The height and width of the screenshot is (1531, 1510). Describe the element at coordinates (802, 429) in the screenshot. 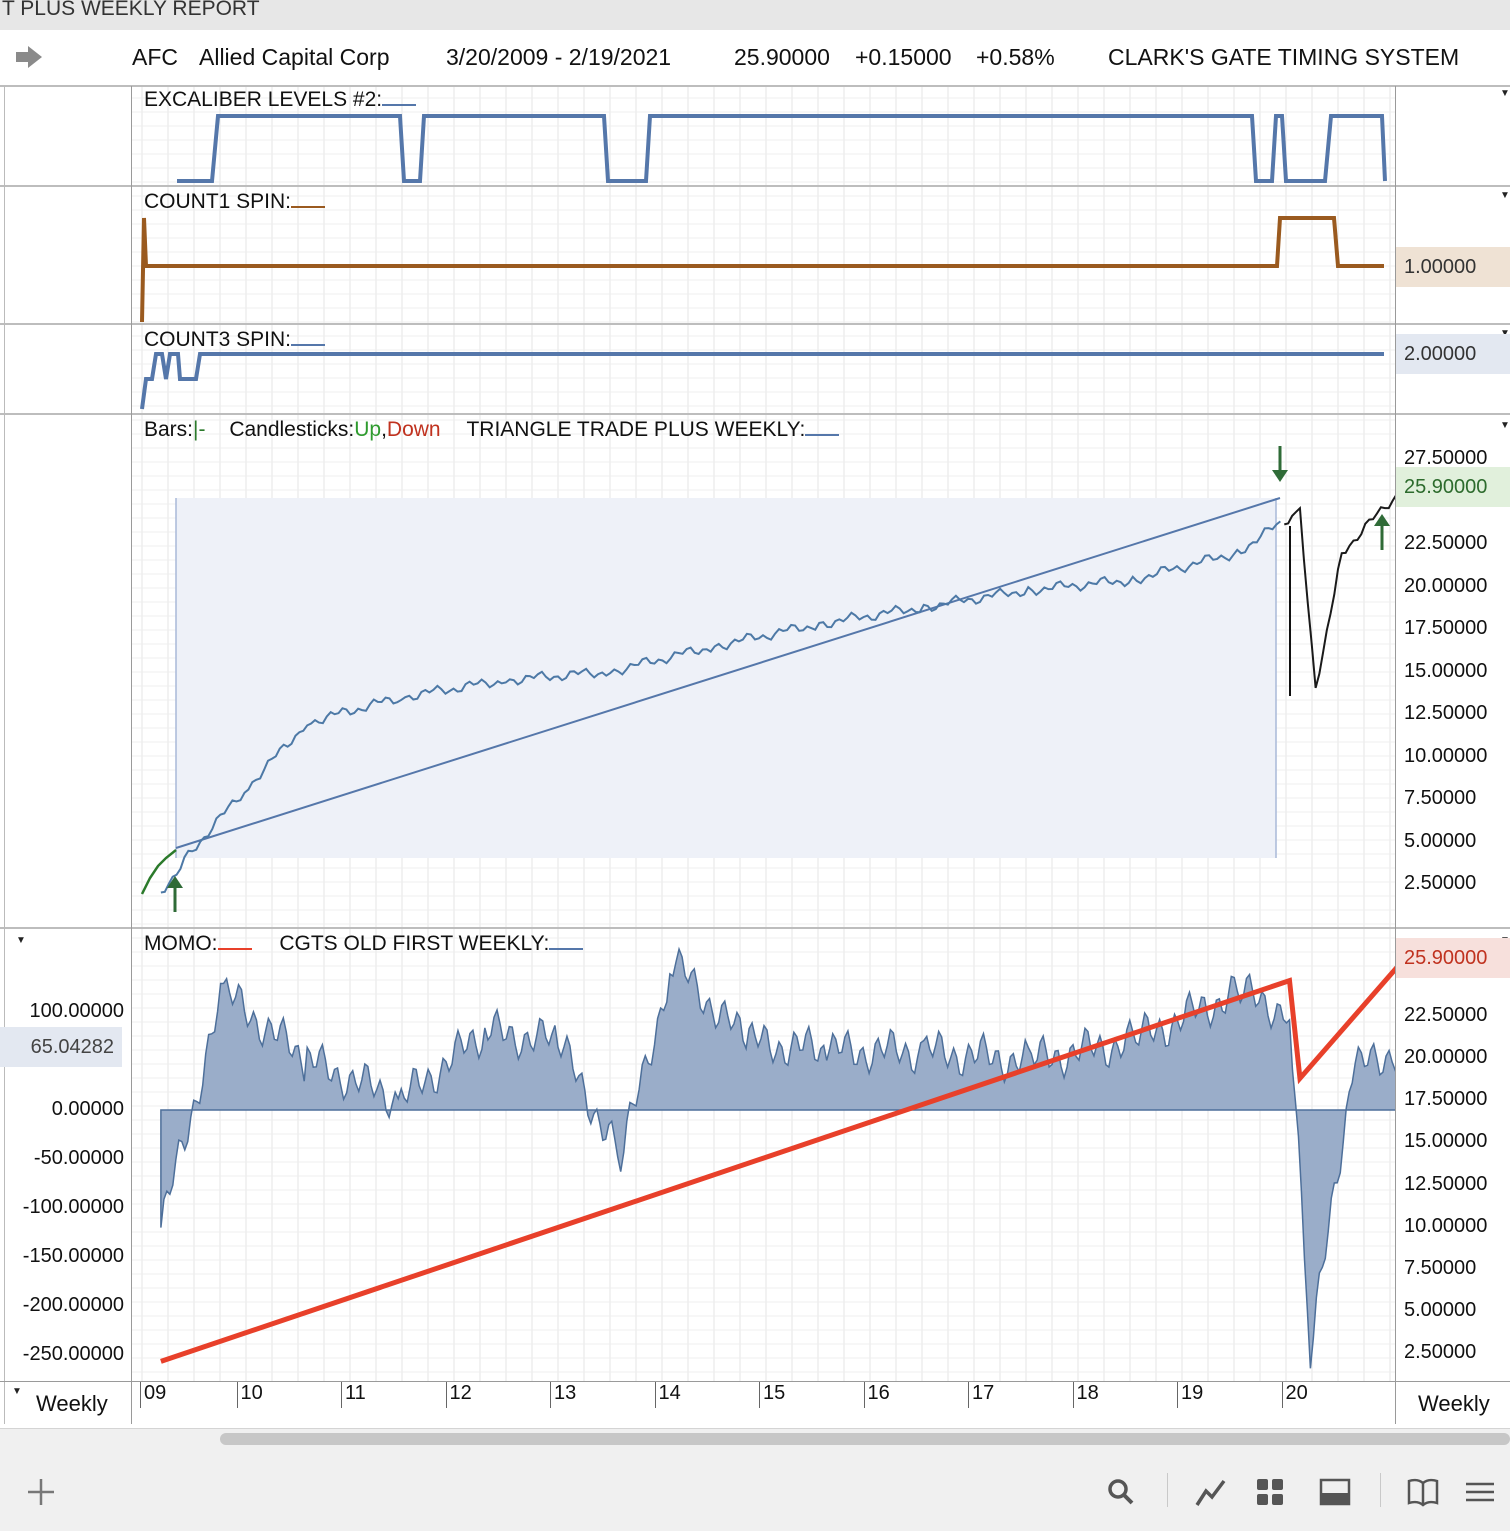

I see `triangle-label-colon: :` at that location.